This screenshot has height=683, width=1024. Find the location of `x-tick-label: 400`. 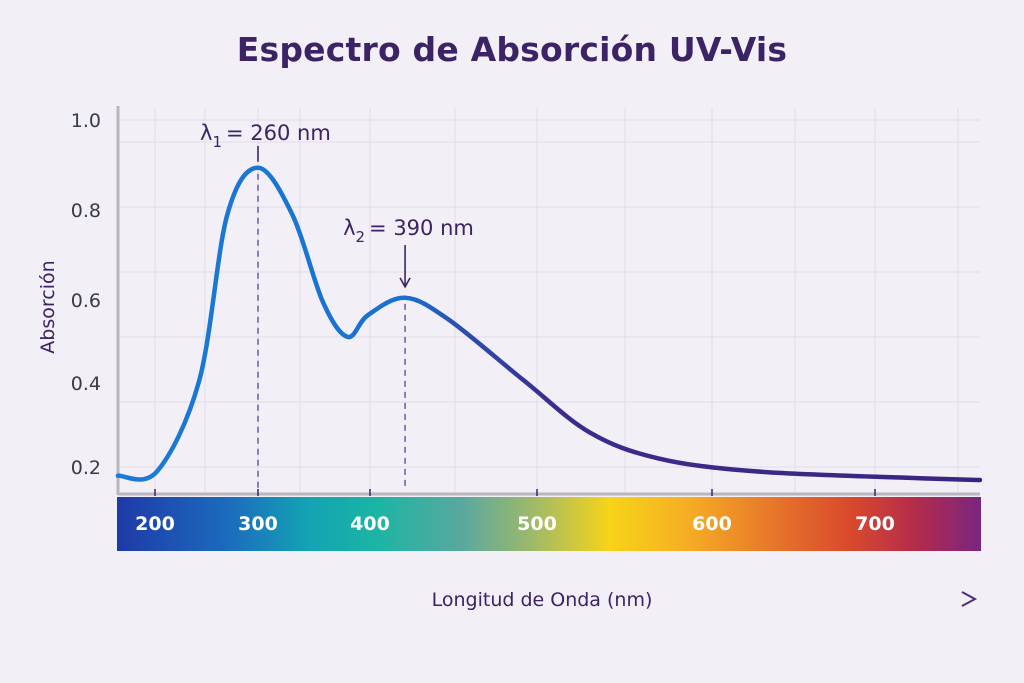

x-tick-label: 400 is located at coordinates (370, 524).